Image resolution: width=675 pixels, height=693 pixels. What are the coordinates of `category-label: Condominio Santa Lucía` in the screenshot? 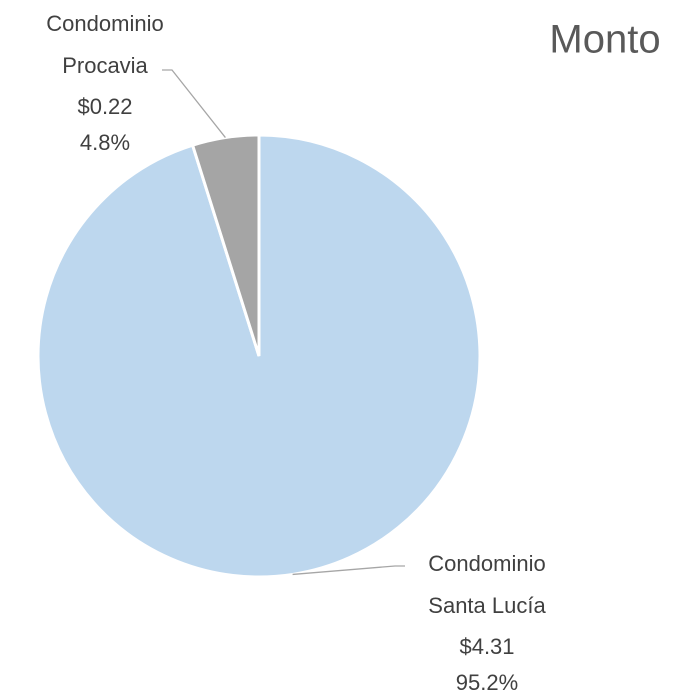 It's located at (487, 584).